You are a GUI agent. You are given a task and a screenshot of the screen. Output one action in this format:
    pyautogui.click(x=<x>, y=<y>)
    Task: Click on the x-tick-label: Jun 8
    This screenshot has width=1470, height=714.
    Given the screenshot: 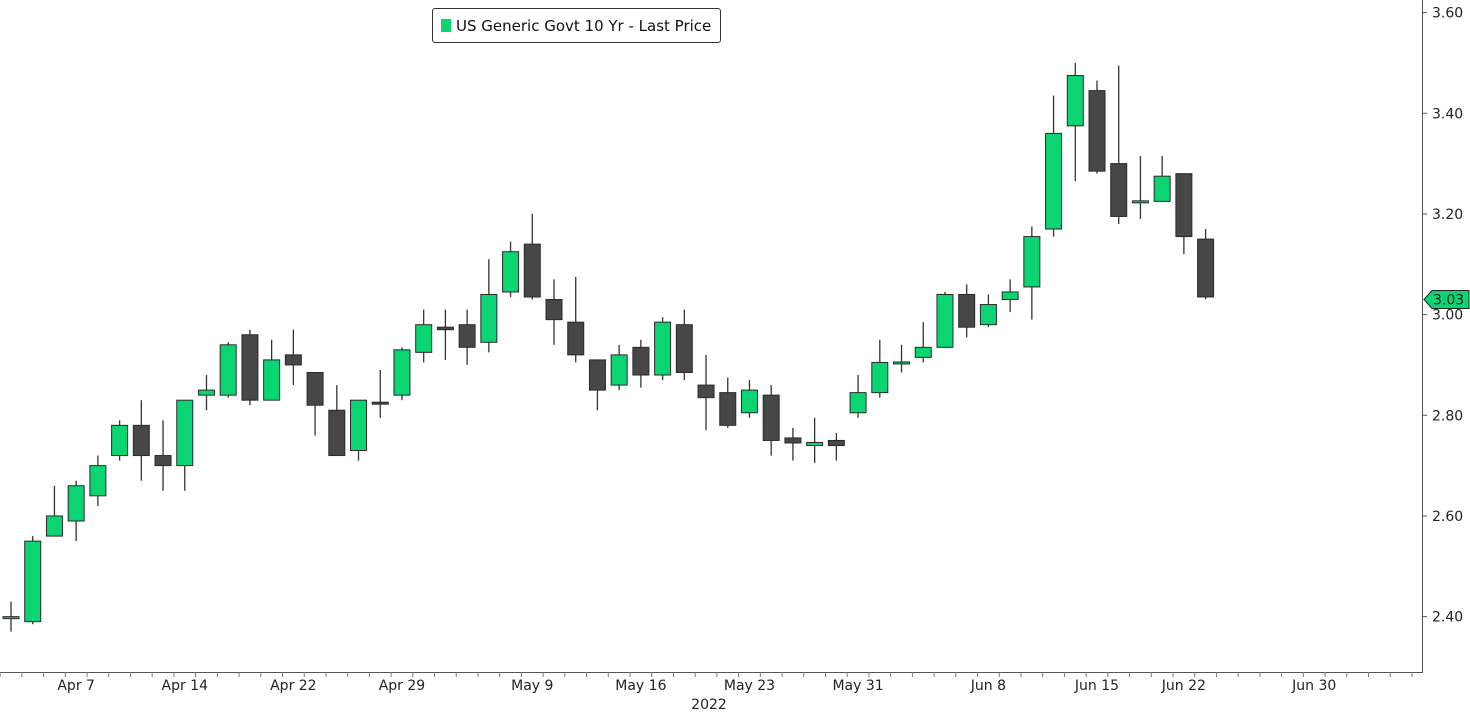 What is the action you would take?
    pyautogui.click(x=988, y=686)
    